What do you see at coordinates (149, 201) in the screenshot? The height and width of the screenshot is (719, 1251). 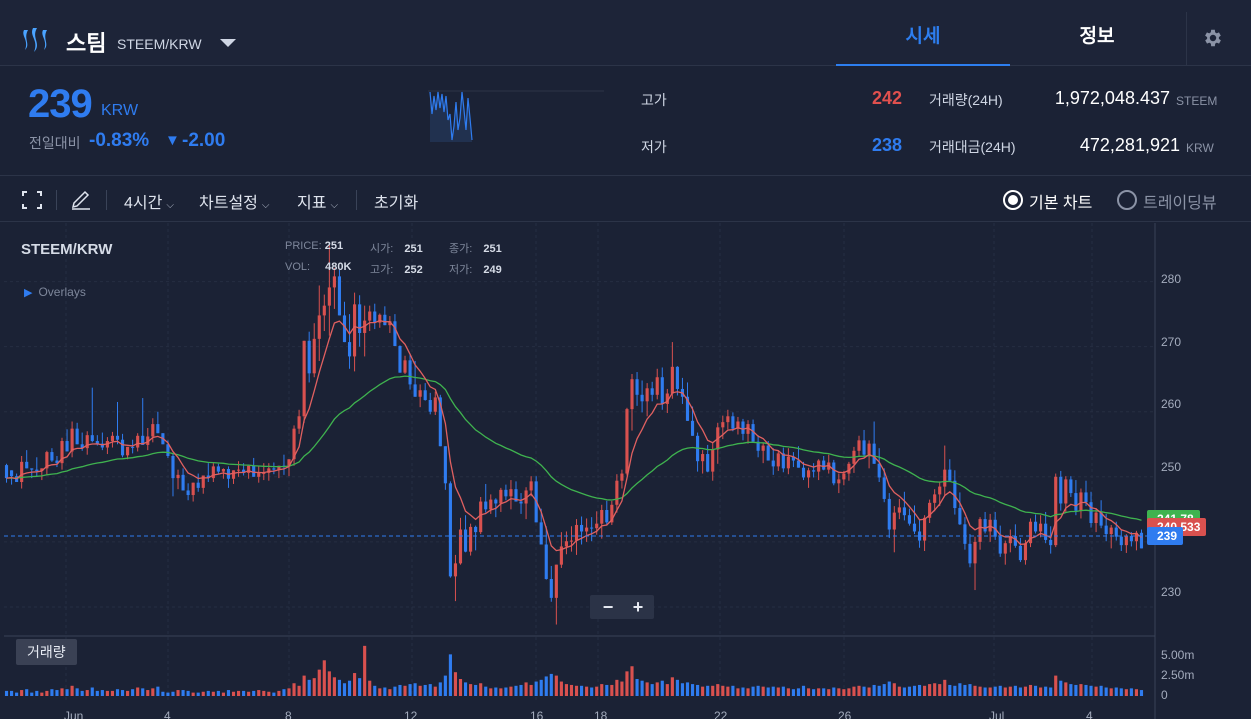 I see `interval-select: 4시간 ⌵` at bounding box center [149, 201].